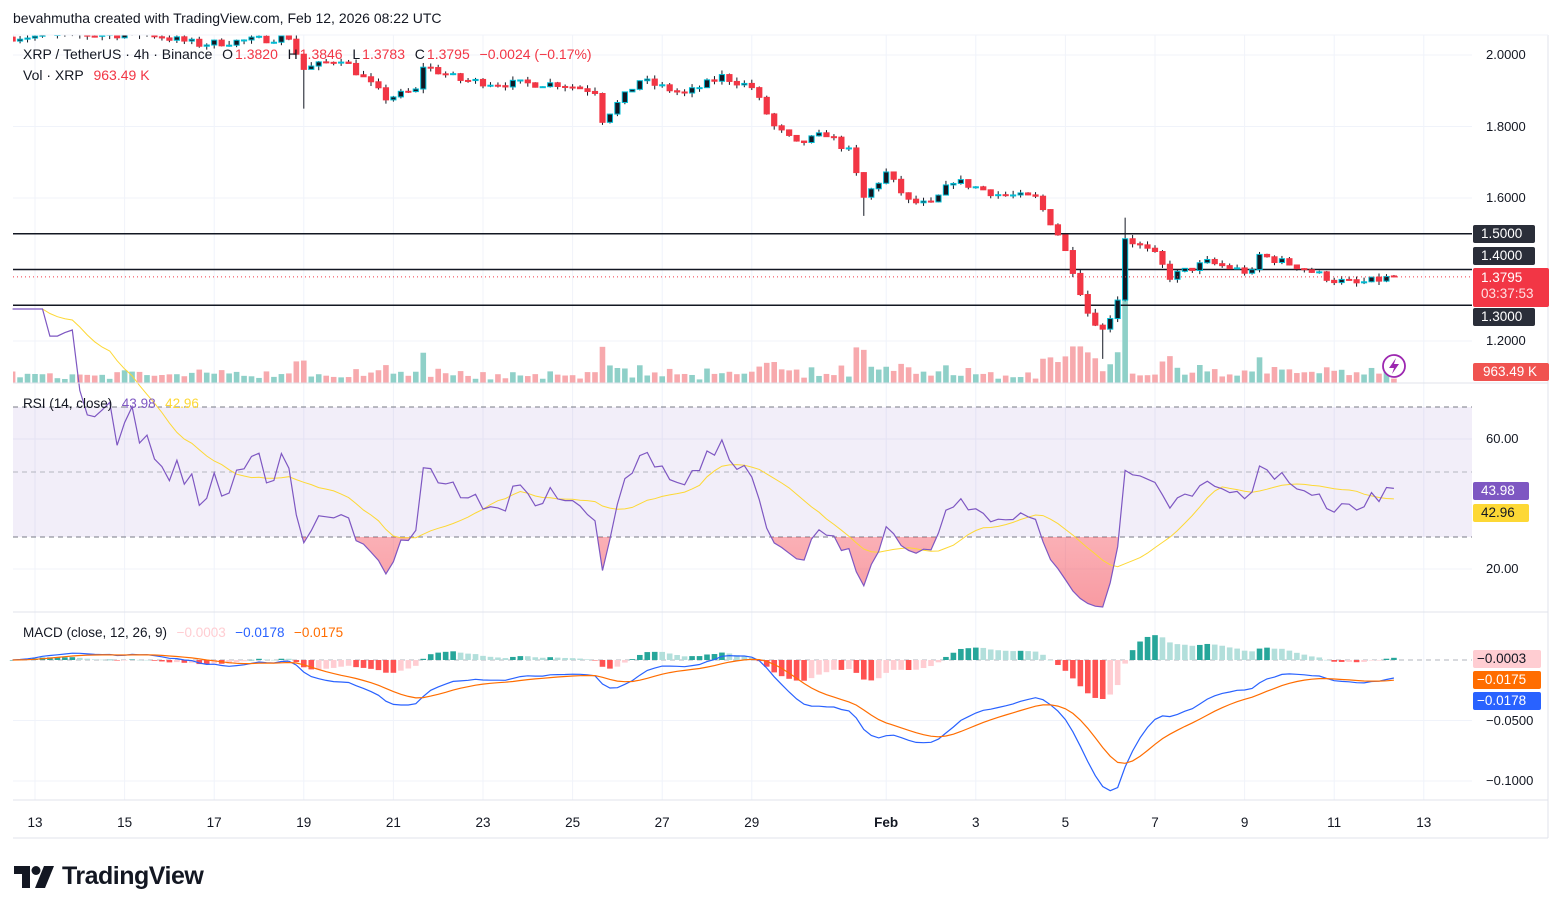 The width and height of the screenshot is (1562, 915). What do you see at coordinates (34, 876) in the screenshot?
I see `tradingview-logo-icon` at bounding box center [34, 876].